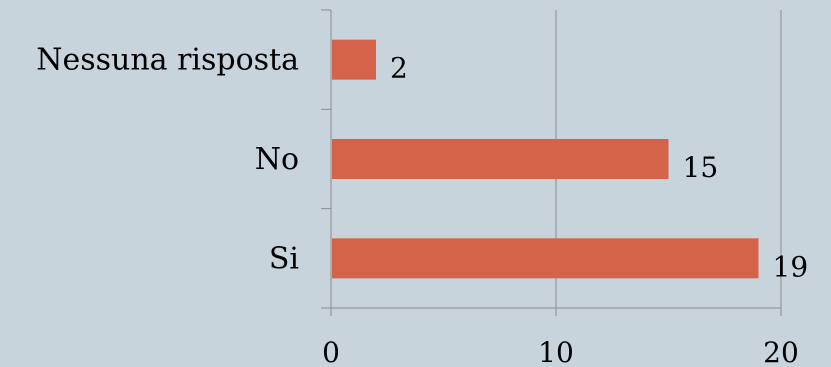 This screenshot has height=367, width=831. I want to click on value-label-nessuna-risposta: 2, so click(399, 68).